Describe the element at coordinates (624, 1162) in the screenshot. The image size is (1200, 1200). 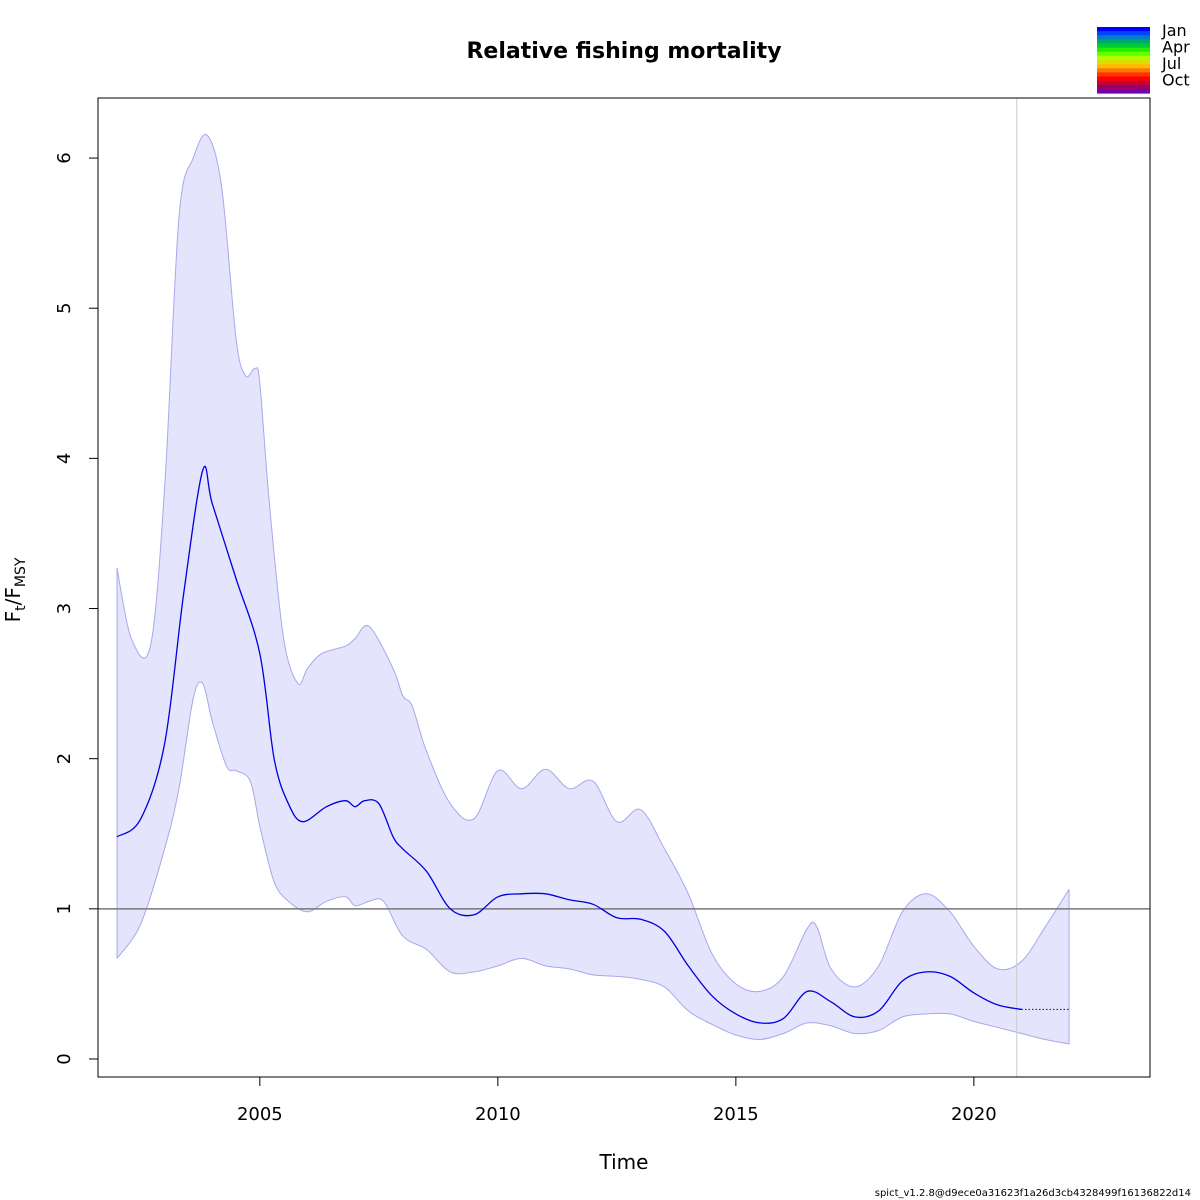
I see `x-axis-label: Time` at that location.